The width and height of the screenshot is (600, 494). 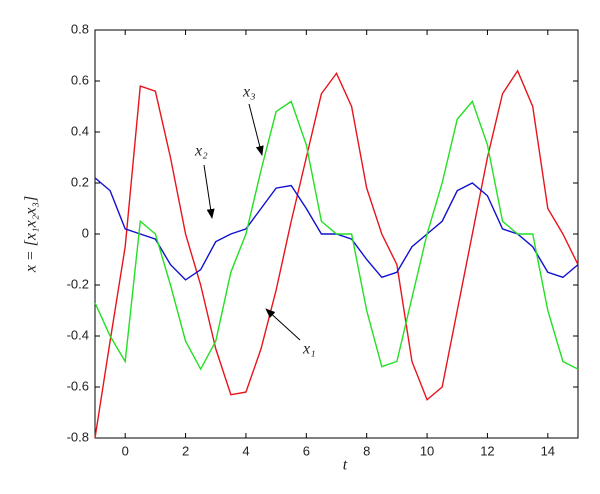 I want to click on annotation: x₁, so click(x=309, y=349).